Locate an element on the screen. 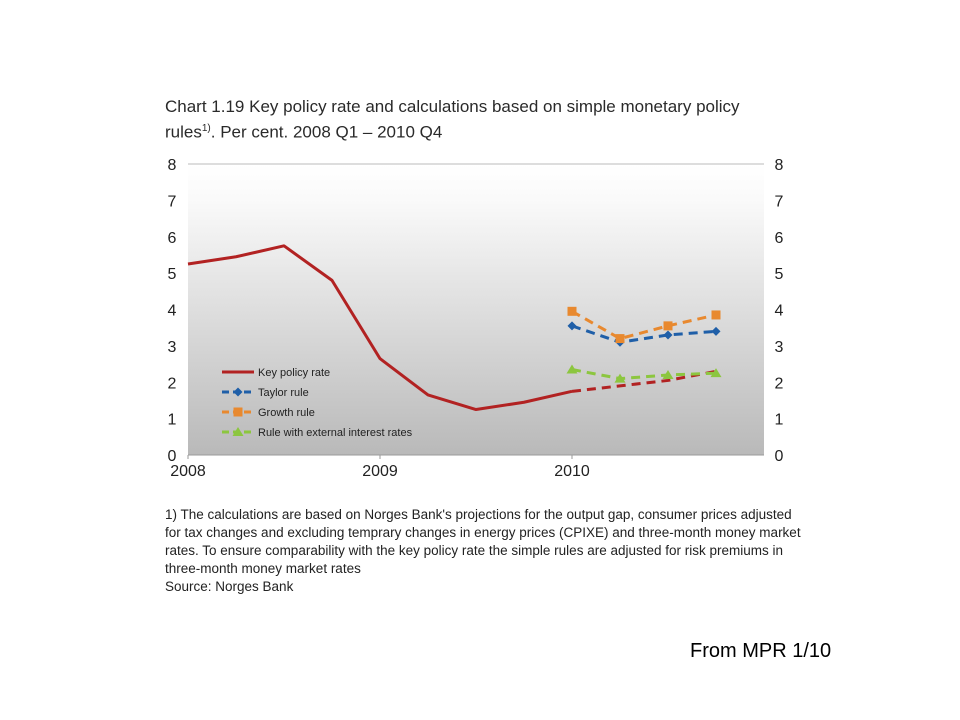 The image size is (960, 720). y-tick-label-right: 6 is located at coordinates (779, 238).